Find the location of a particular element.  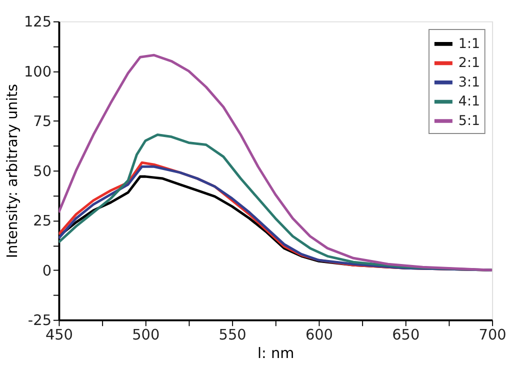

legend-label: 2:1 is located at coordinates (469, 63).